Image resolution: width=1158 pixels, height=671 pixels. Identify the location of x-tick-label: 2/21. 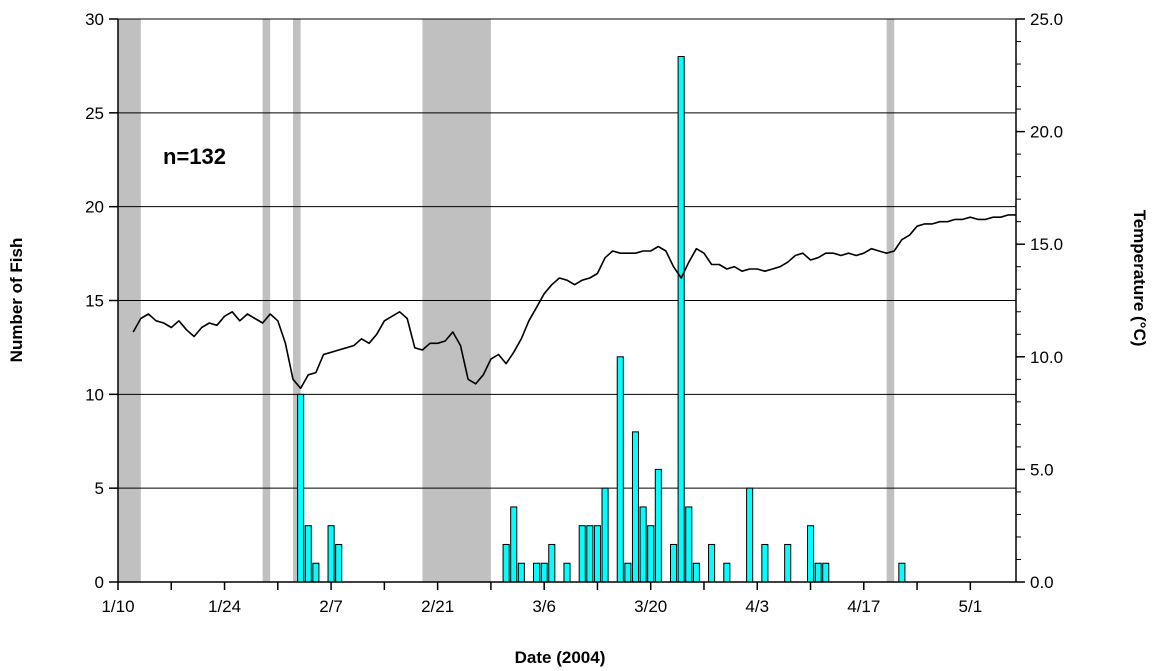
(437, 606).